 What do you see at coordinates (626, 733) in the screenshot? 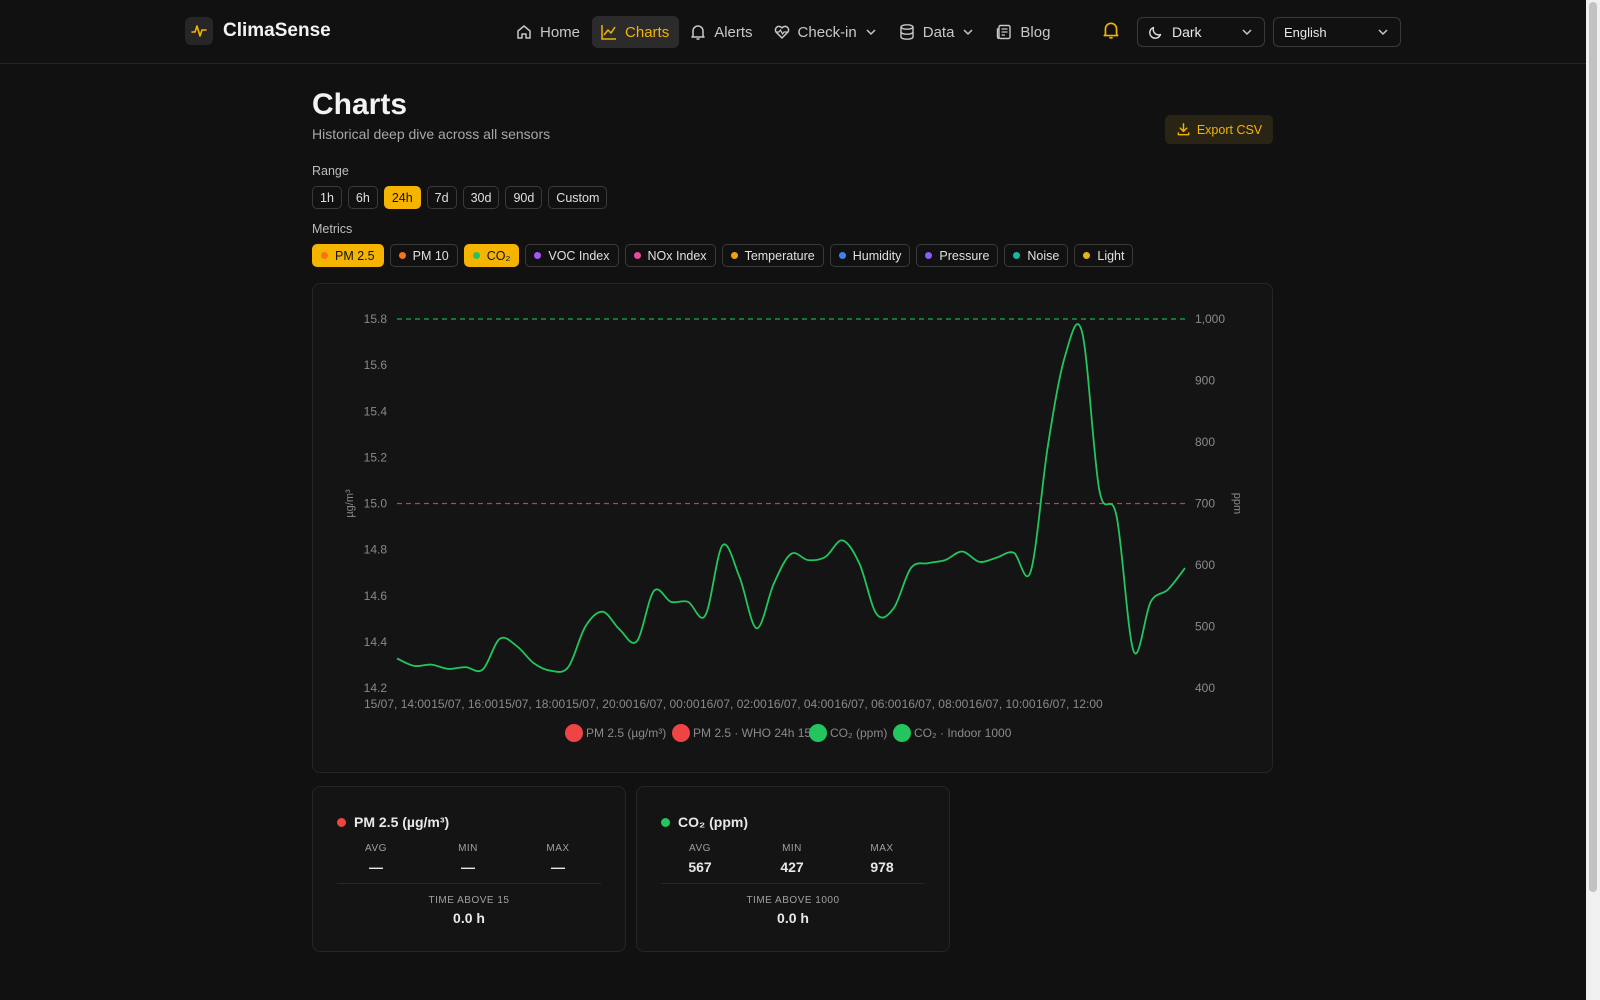
I see `legend-label: PM 2.5 (µg/m³)` at bounding box center [626, 733].